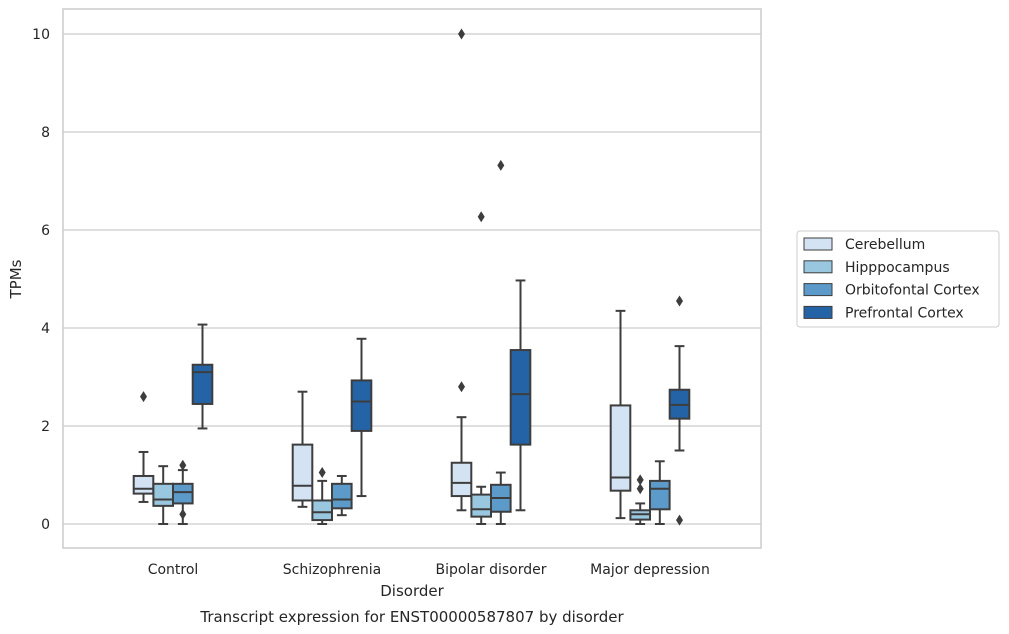  I want to click on legend-label: Orbitofontal Cortex, so click(912, 291).